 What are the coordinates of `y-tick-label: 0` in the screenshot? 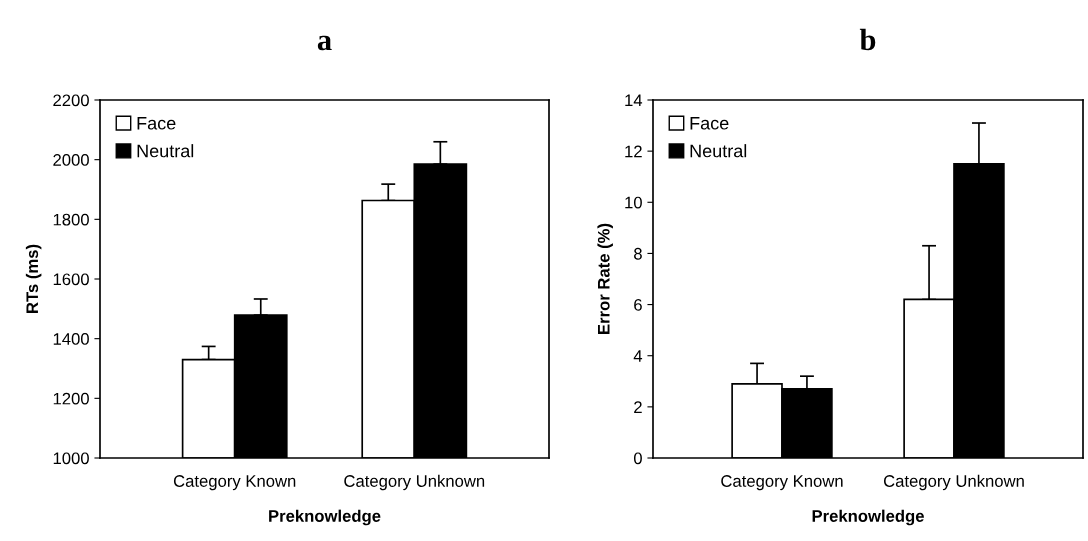 It's located at (637, 458).